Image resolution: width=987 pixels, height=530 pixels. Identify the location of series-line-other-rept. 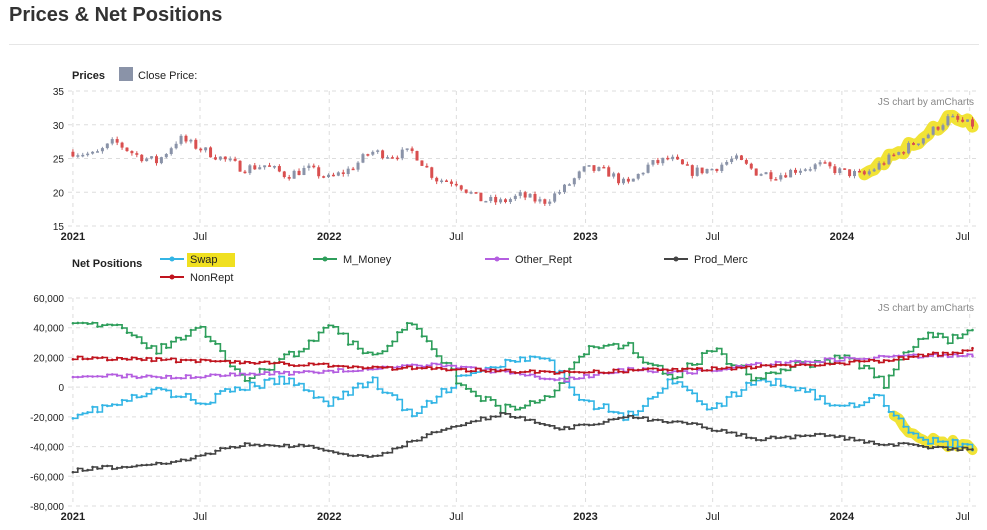
(523, 368).